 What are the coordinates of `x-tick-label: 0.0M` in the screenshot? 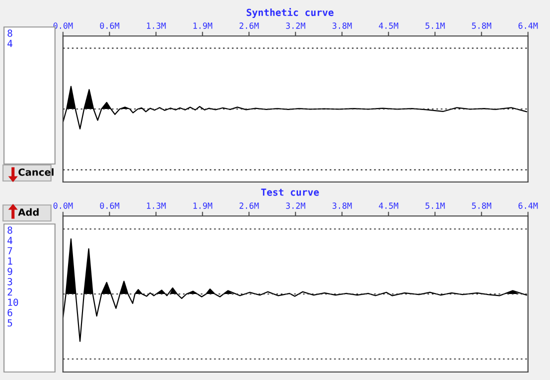 It's located at (63, 205).